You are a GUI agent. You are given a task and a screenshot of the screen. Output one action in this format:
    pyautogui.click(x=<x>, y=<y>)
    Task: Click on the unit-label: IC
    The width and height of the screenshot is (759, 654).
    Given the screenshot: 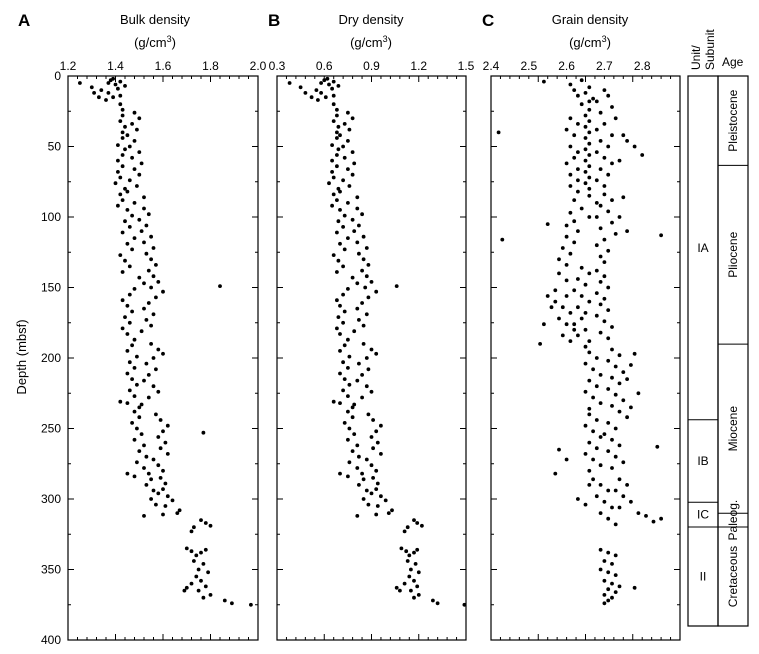 What is the action you would take?
    pyautogui.click(x=703, y=515)
    